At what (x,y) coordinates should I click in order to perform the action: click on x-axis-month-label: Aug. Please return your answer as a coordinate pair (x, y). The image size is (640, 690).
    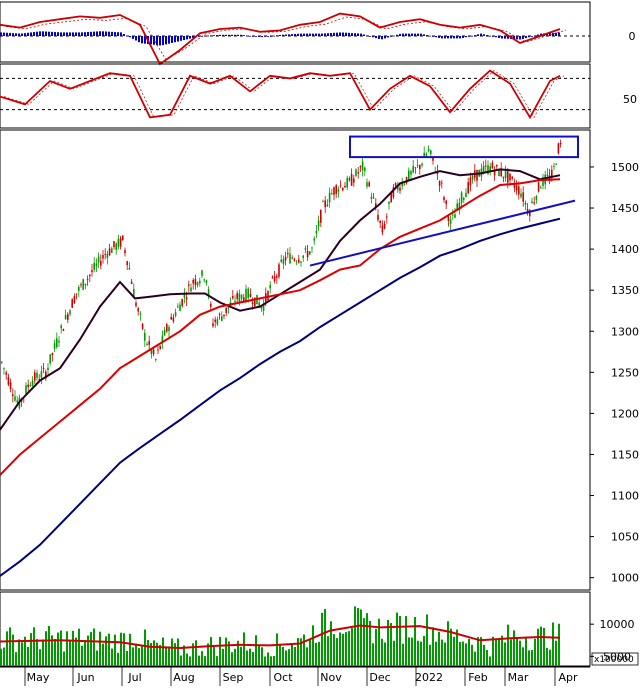
    Looking at the image, I should click on (183, 677).